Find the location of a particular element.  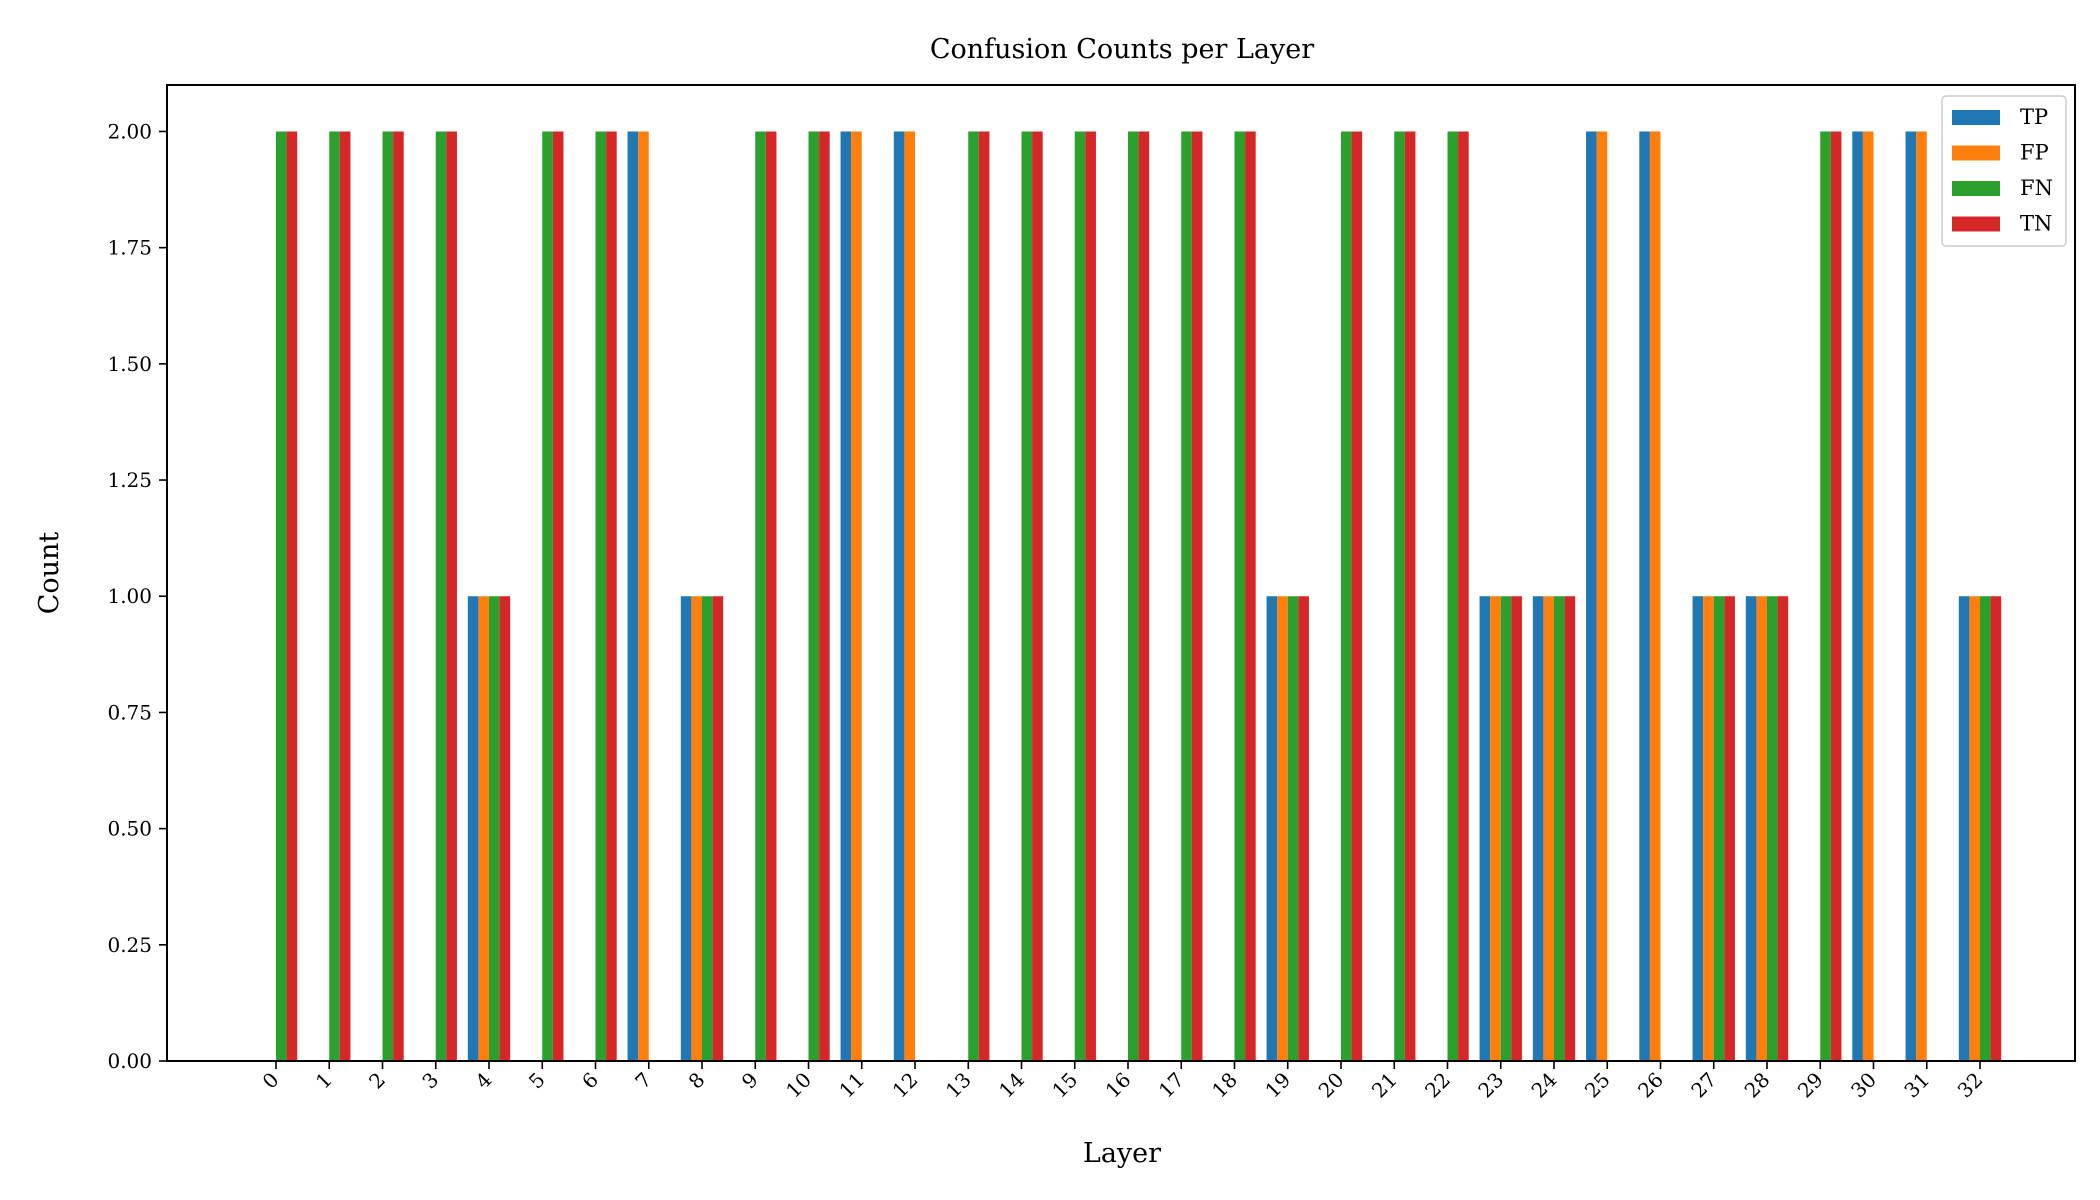

legend-label-fn: FN is located at coordinates (2036, 188).